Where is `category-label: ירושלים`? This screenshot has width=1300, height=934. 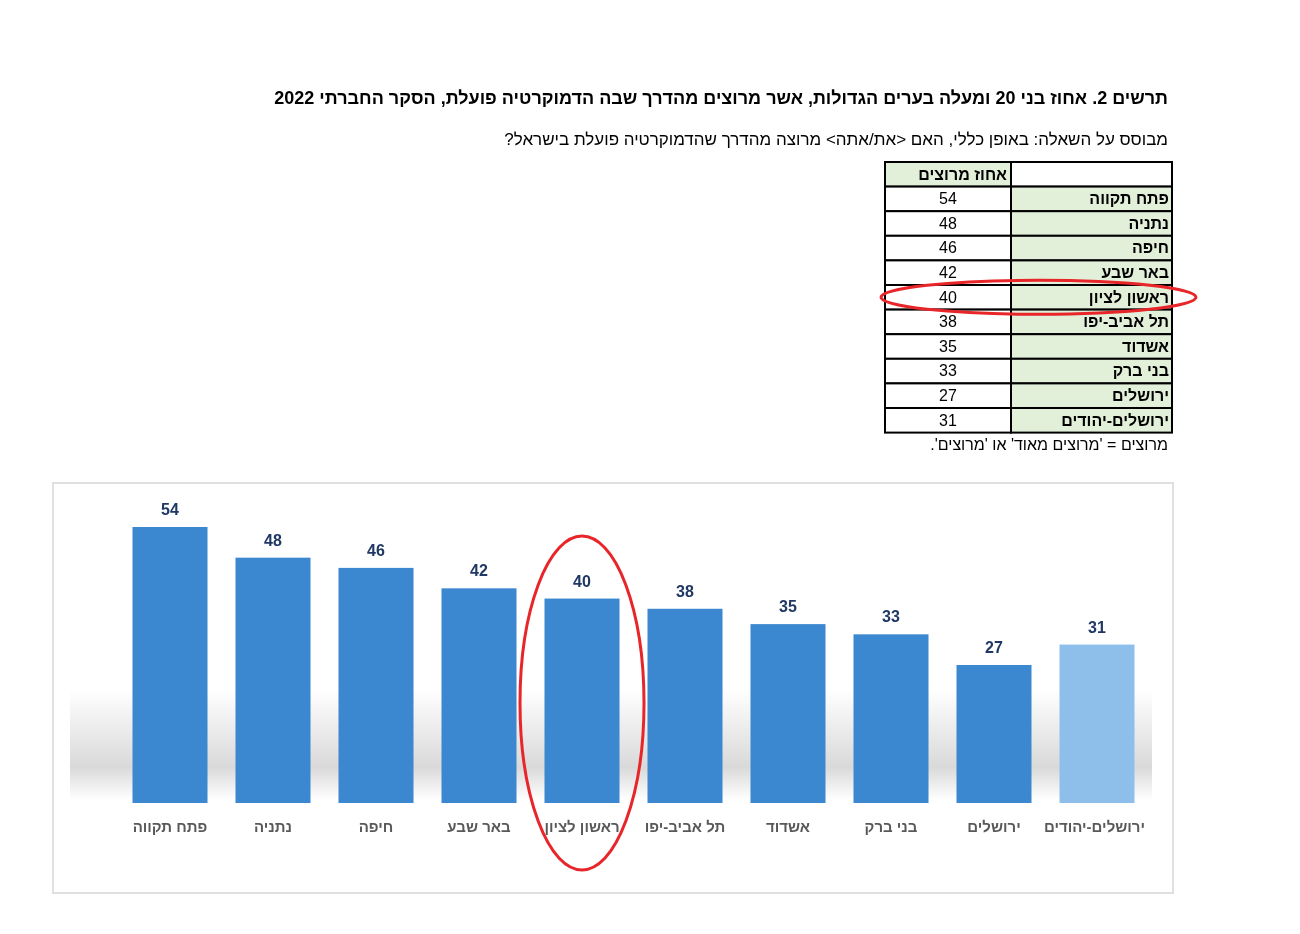 category-label: ירושלים is located at coordinates (1140, 395).